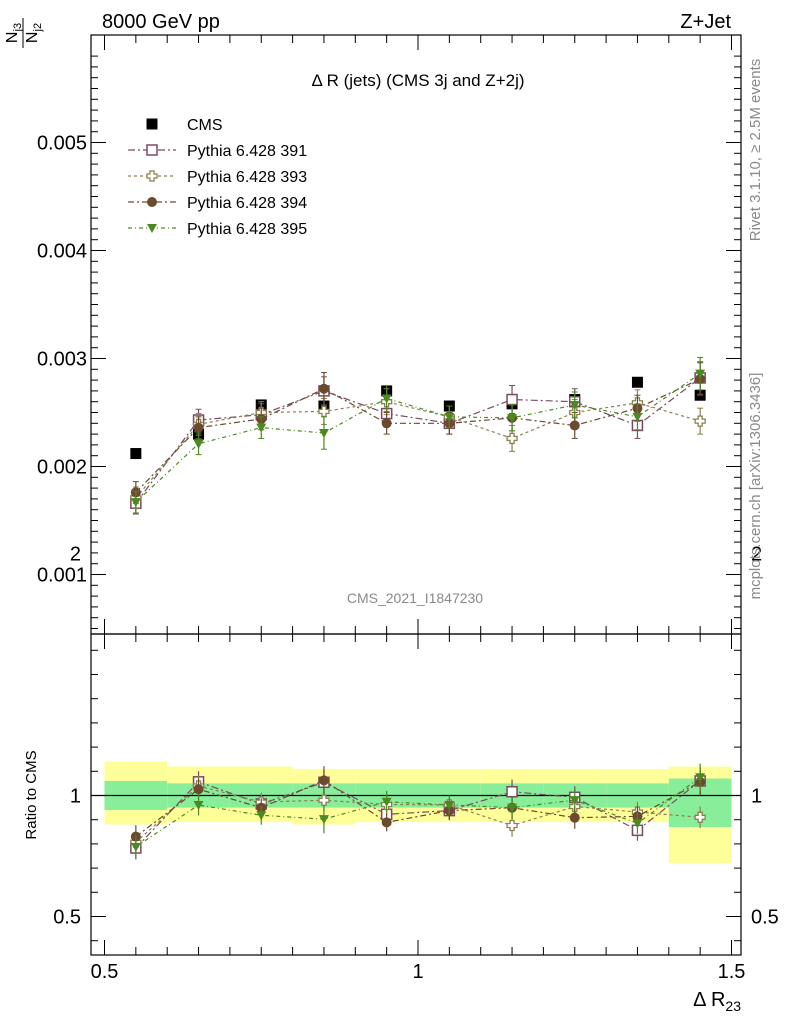 Image resolution: width=786 pixels, height=1024 pixels. Describe the element at coordinates (755, 486) in the screenshot. I see `mcplots-label: mcplots.cern.ch [arXiv:1306.3436]` at that location.